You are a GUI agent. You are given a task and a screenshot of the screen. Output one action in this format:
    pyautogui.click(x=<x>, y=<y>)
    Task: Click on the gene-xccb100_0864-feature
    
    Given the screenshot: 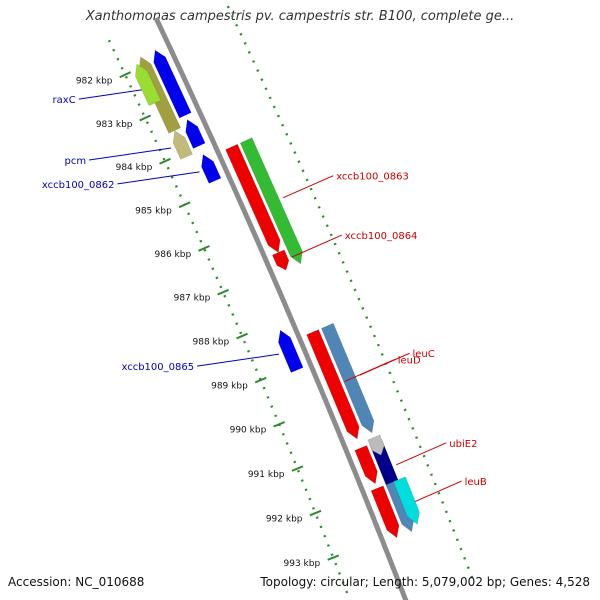 What is the action you would take?
    pyautogui.click(x=281, y=260)
    